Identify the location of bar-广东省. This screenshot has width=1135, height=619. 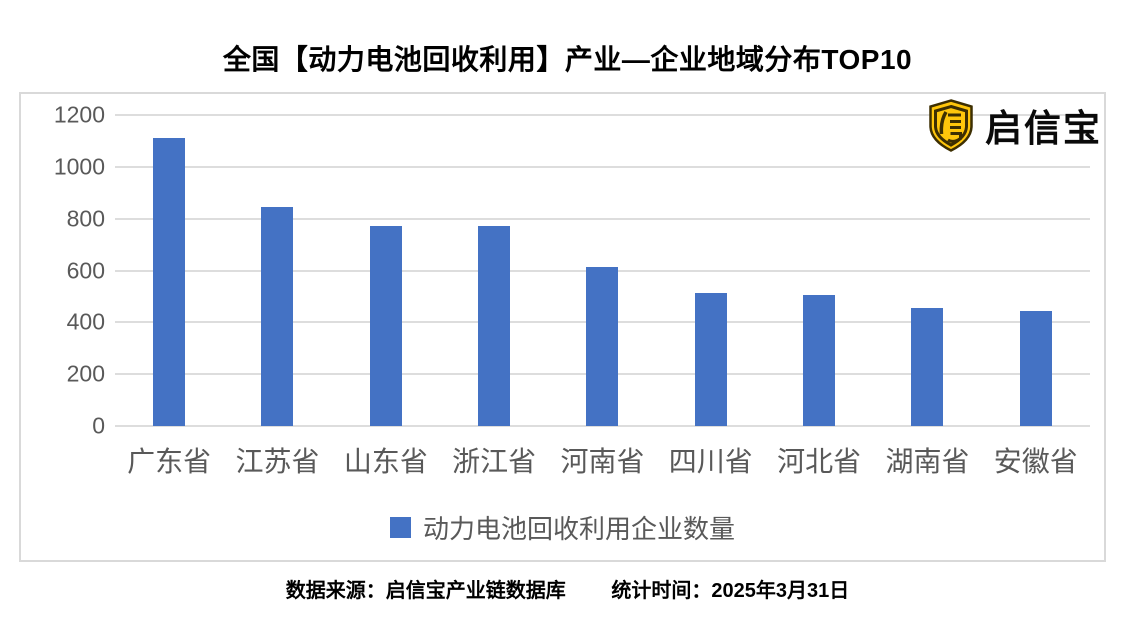
(169, 282).